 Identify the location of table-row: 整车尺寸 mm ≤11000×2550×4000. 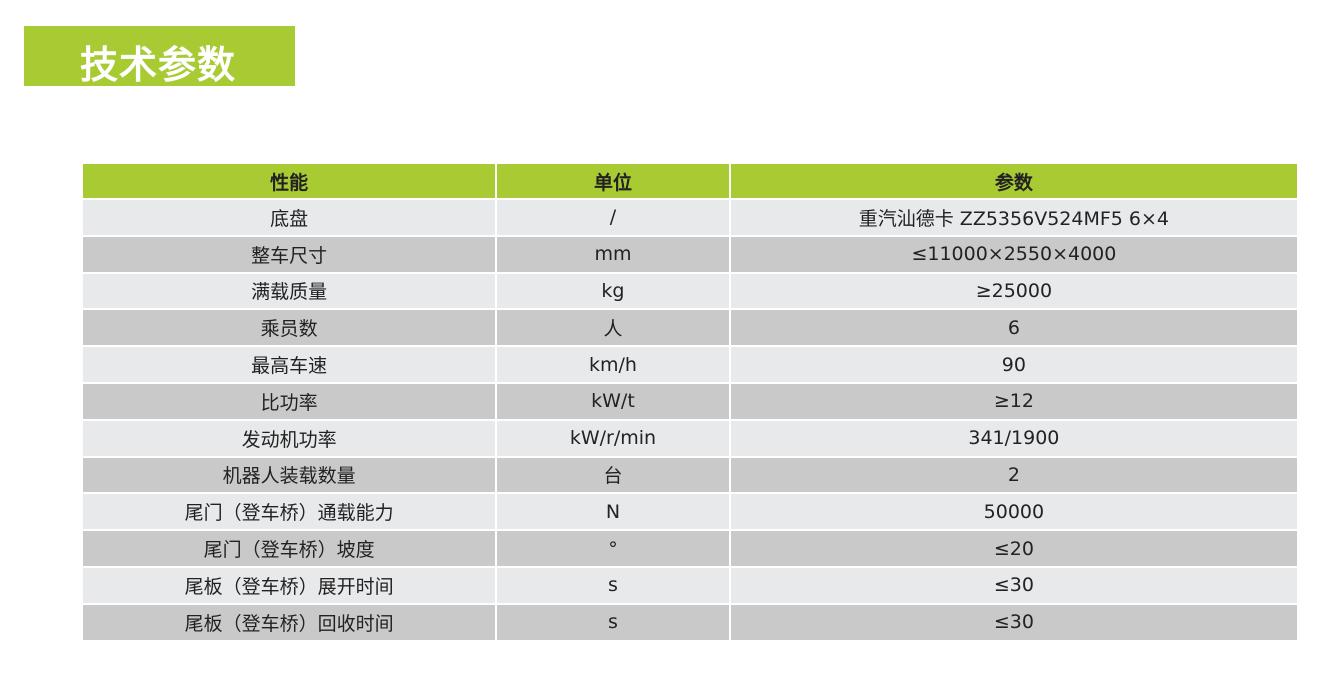
(690, 254).